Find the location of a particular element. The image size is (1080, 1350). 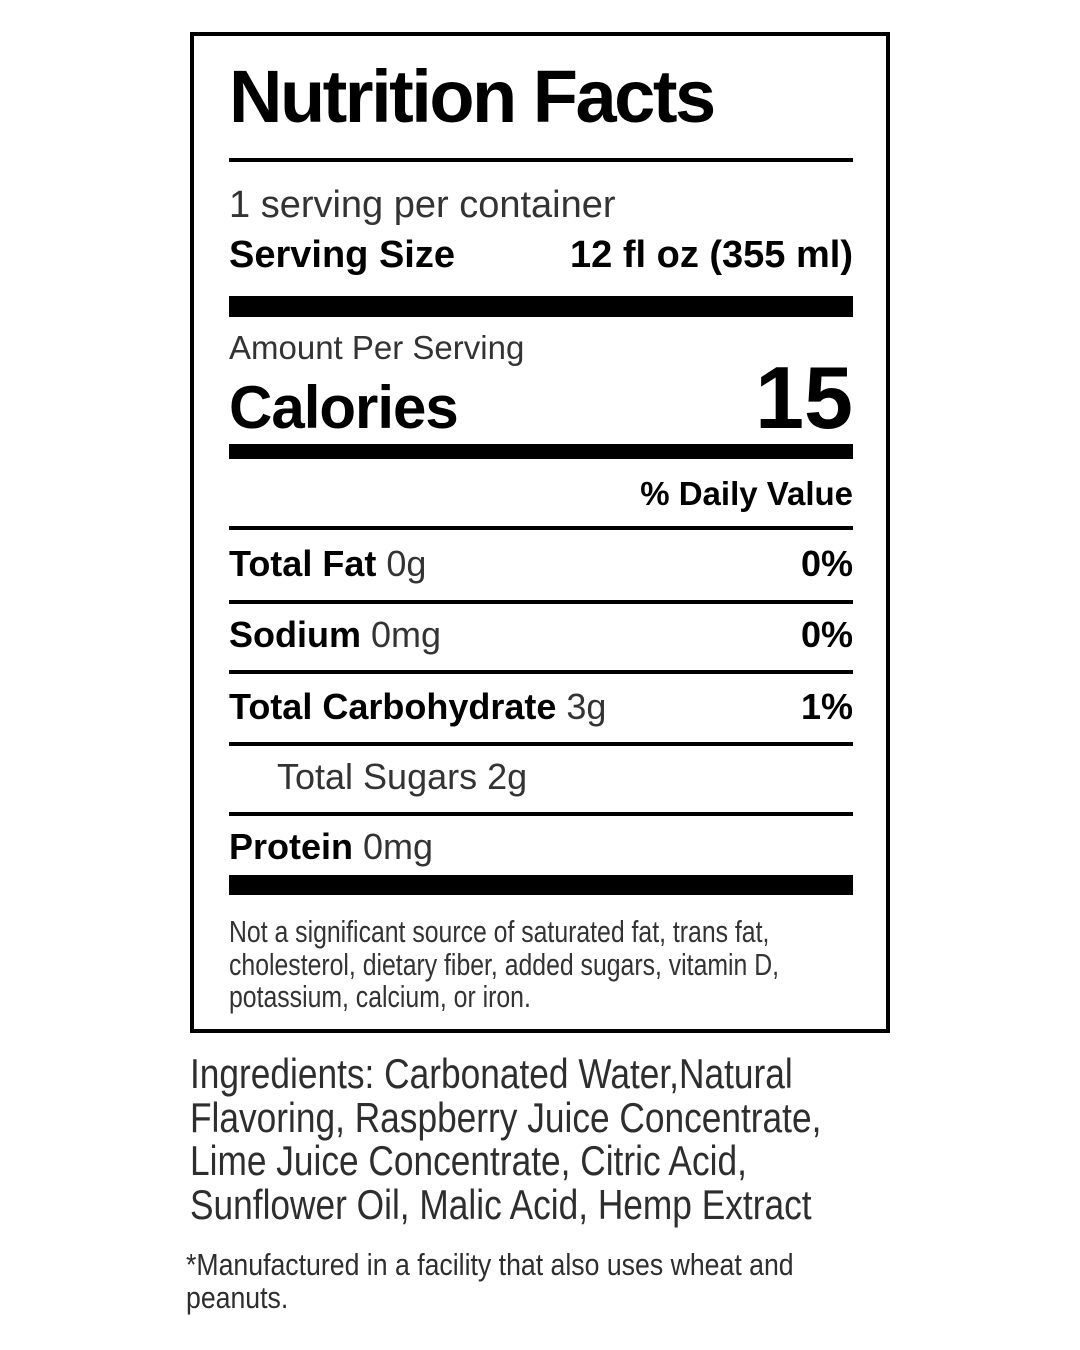

nutrient-row-protein: Protein 0mg is located at coordinates (541, 847).